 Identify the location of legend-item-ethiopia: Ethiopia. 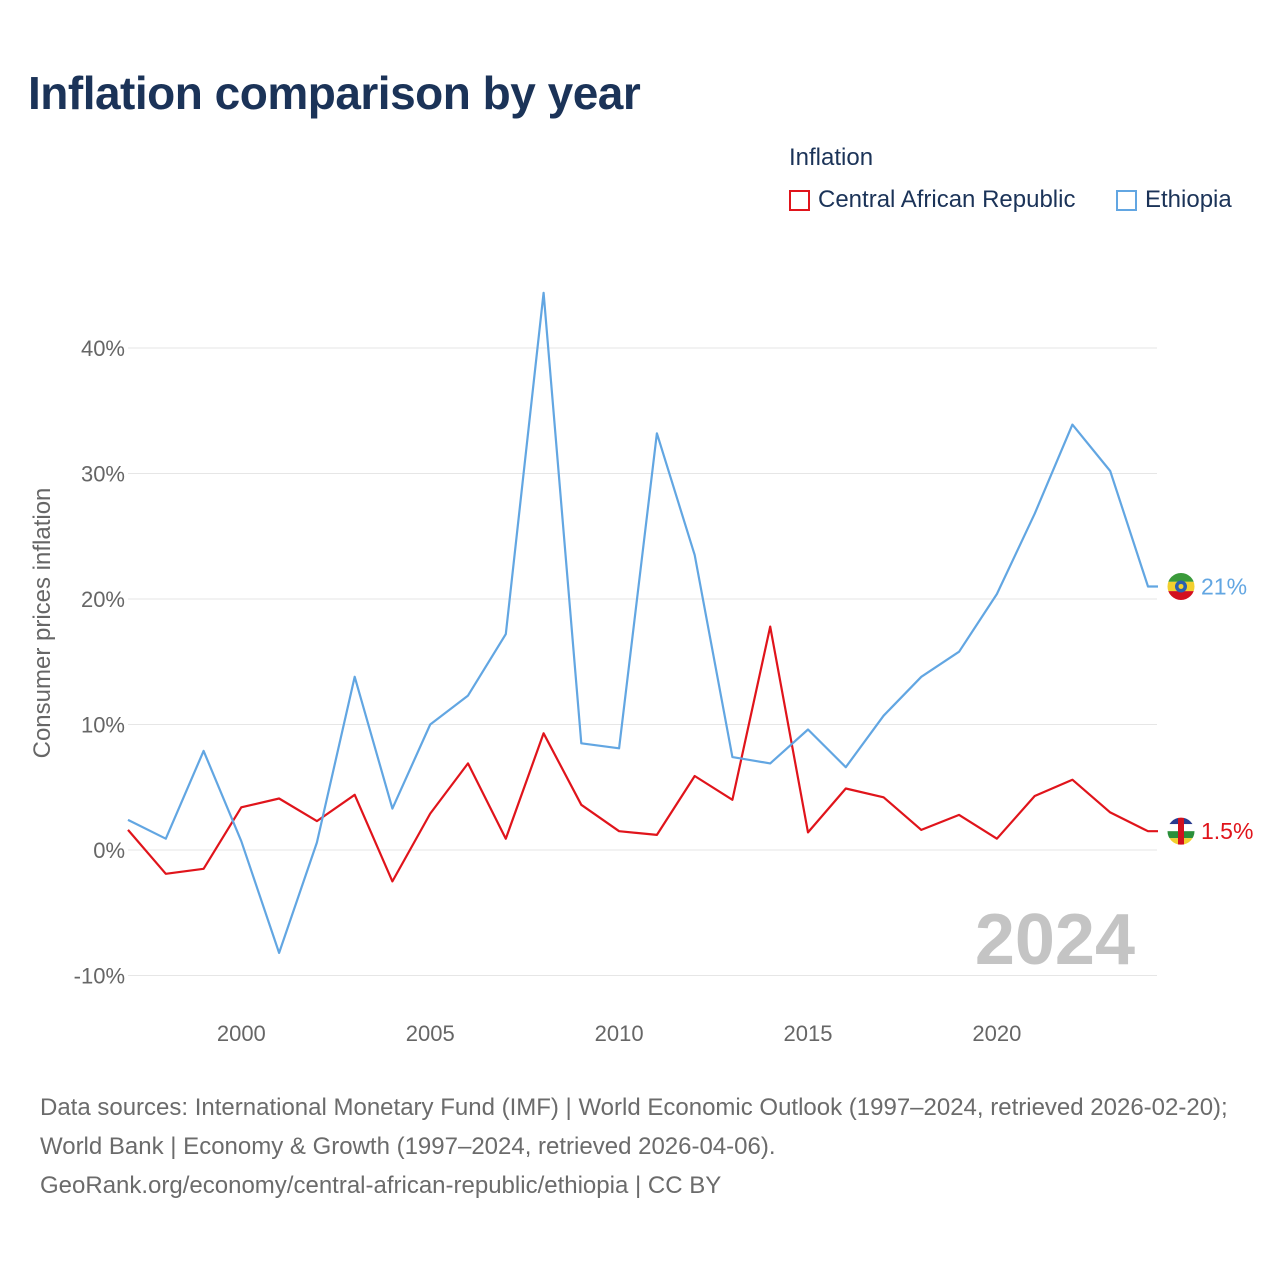
(1174, 200).